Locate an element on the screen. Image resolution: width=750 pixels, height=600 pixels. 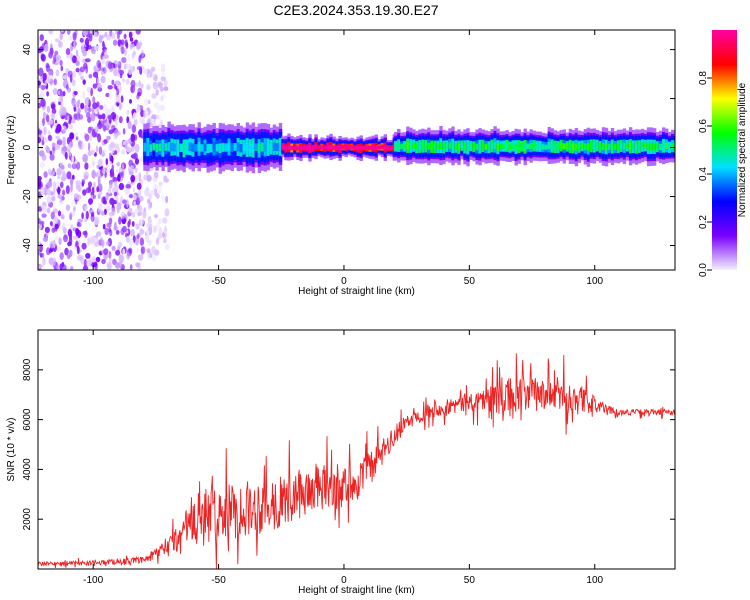
spectrogram-y-axis-label: Frequency (Hz) is located at coordinates (11, 150).